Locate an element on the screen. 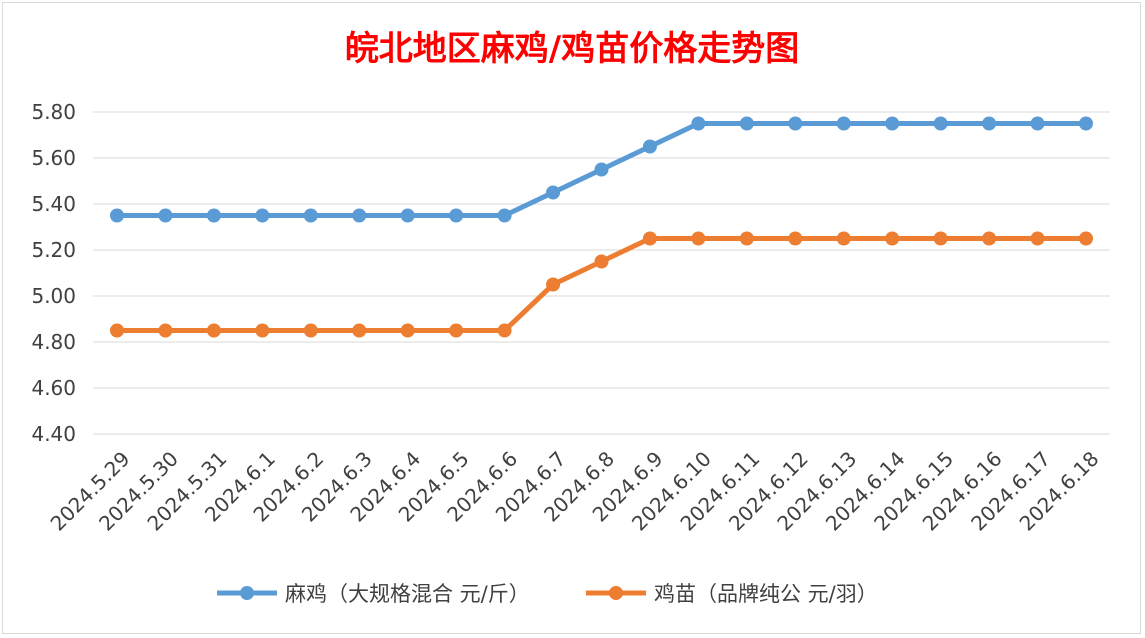 This screenshot has width=1145, height=638. series-line is located at coordinates (601, 284).